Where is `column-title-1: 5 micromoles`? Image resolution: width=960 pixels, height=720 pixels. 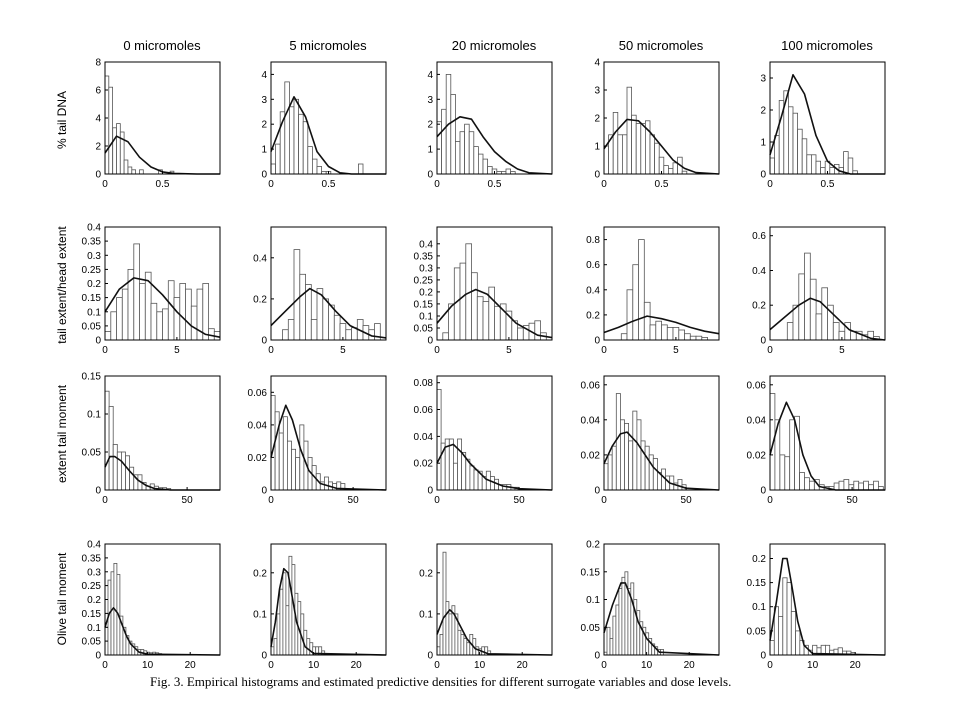
column-title-1: 5 micromoles is located at coordinates (328, 45).